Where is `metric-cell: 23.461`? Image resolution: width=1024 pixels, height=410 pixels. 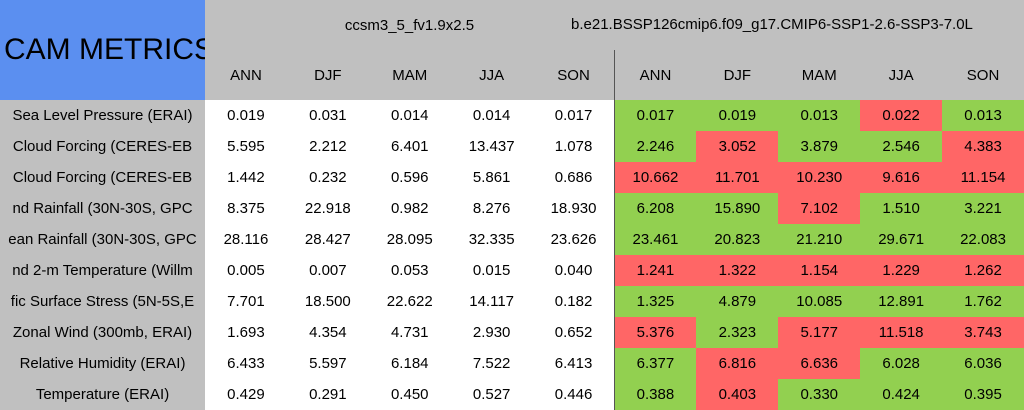 metric-cell: 23.461 is located at coordinates (656, 240).